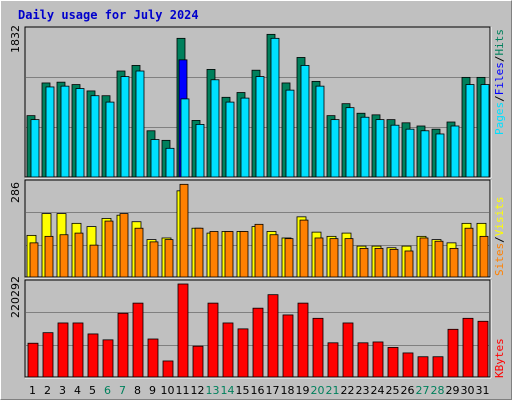  What do you see at coordinates (499, 259) in the screenshot?
I see `legend-sites: Sites` at bounding box center [499, 259].